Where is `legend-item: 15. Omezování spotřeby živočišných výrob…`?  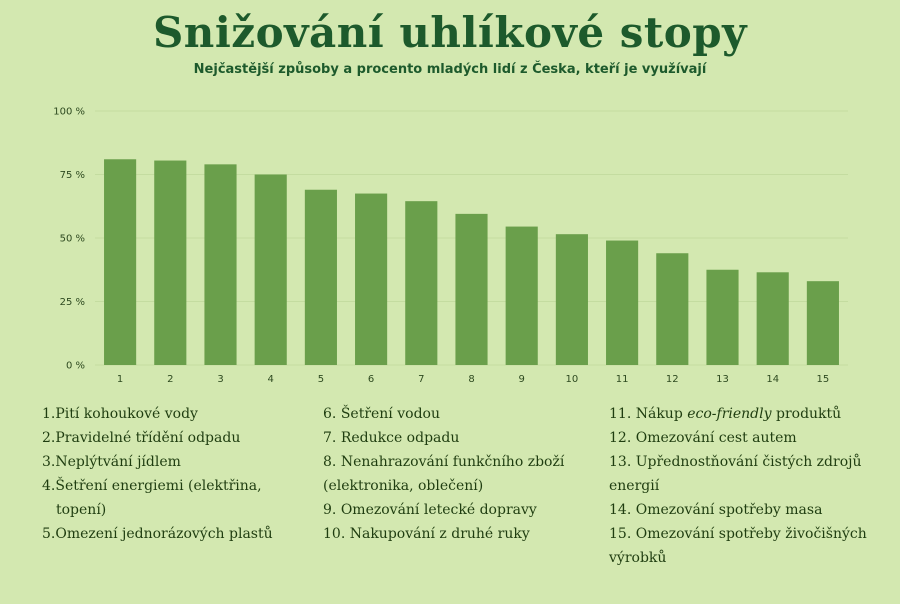 legend-item: 15. Omezování spotřeby živočišných výrob… is located at coordinates (738, 546).